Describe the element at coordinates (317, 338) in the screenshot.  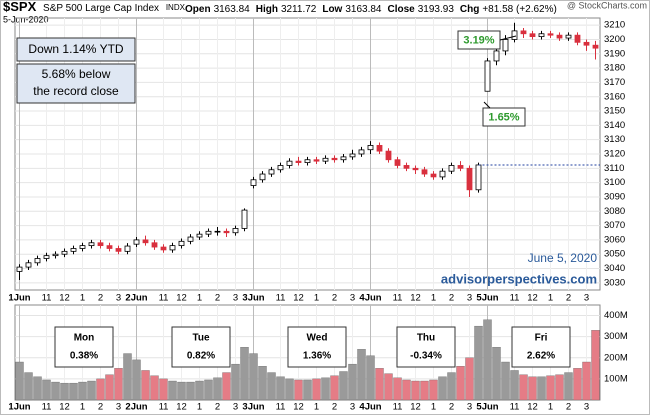
I see `day-name: Wed` at that location.